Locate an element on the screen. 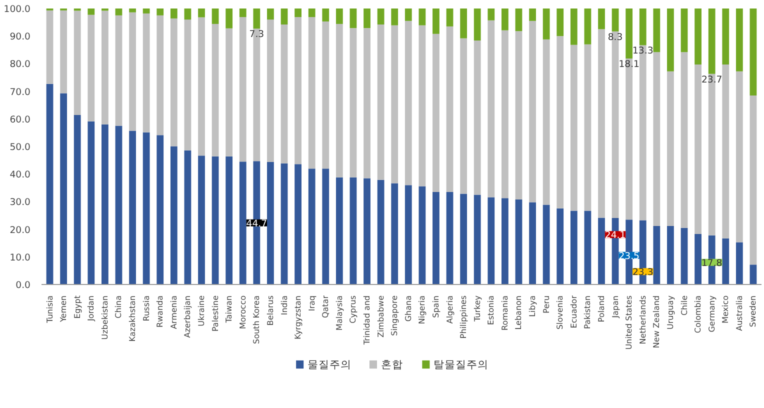  x-tick-label: South Korea is located at coordinates (257, 319).